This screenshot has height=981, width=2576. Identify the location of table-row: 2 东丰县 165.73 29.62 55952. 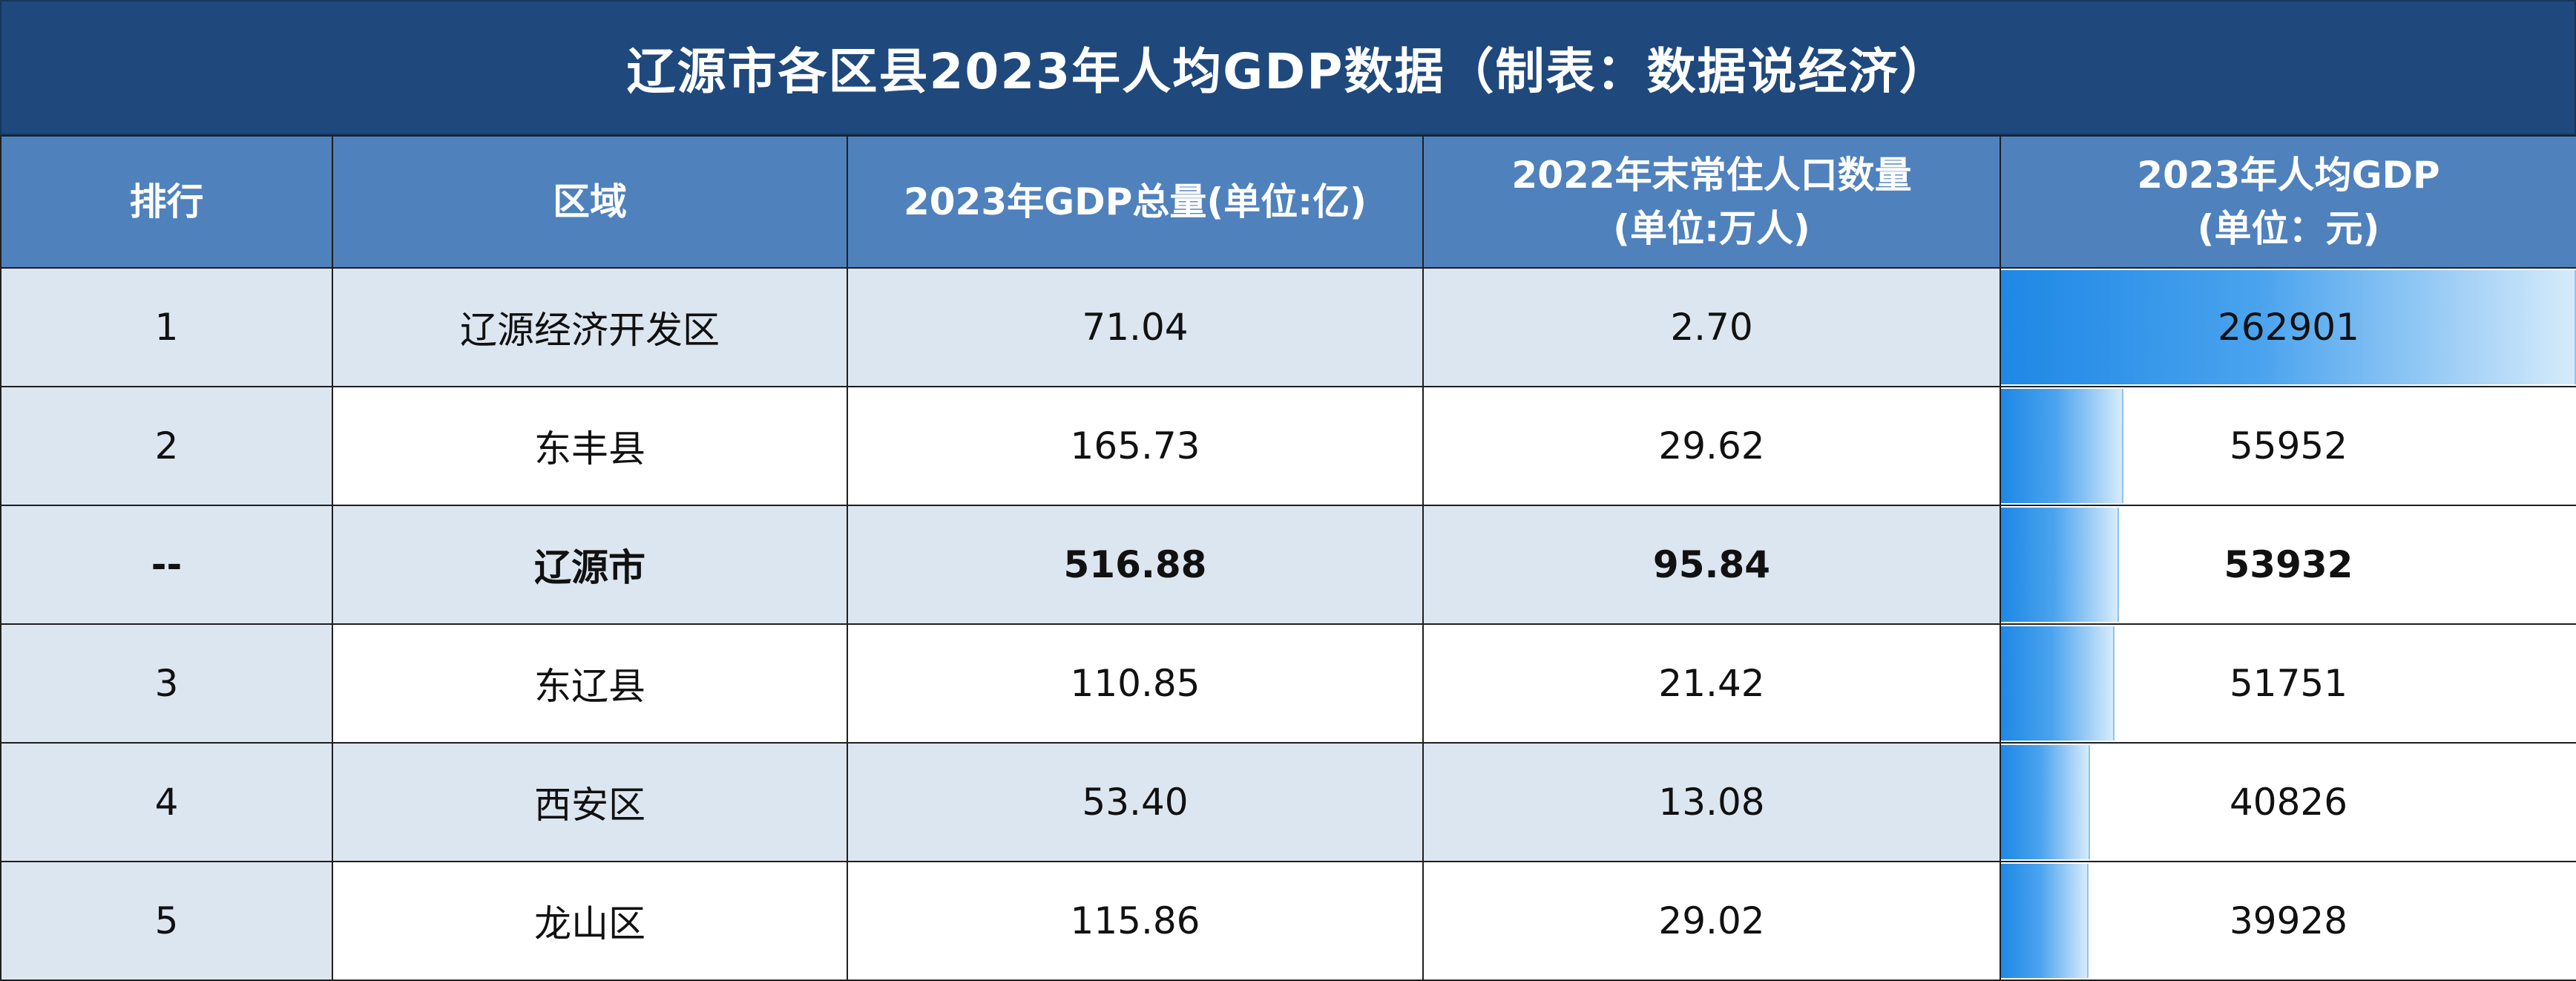
(1288, 446).